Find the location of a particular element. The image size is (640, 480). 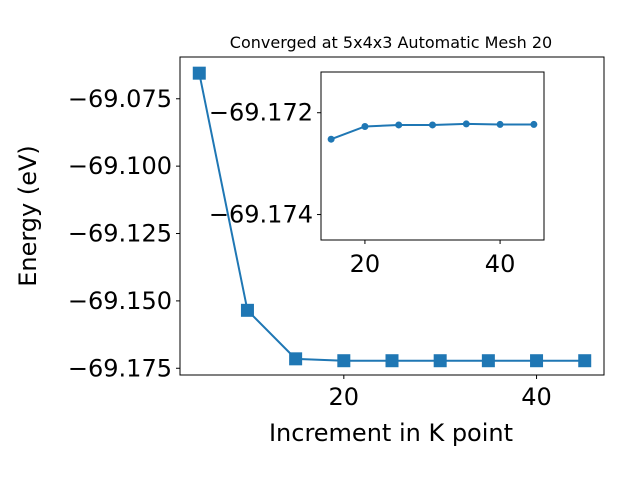

y-tick-label: −69.174 is located at coordinates (261, 215).